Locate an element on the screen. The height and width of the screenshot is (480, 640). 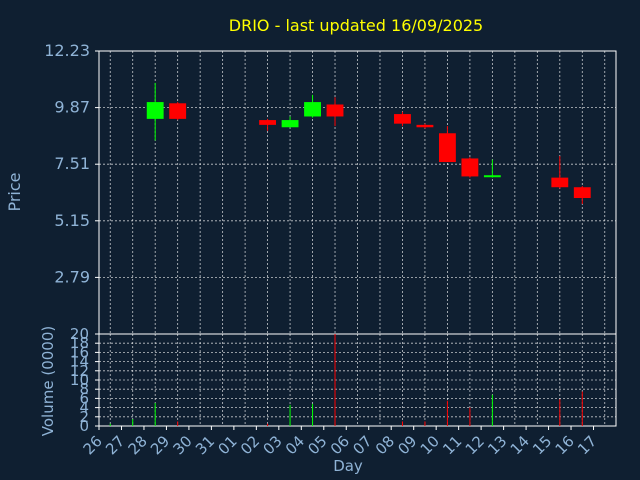
volume-tick-label: 0 is located at coordinates (84, 426).